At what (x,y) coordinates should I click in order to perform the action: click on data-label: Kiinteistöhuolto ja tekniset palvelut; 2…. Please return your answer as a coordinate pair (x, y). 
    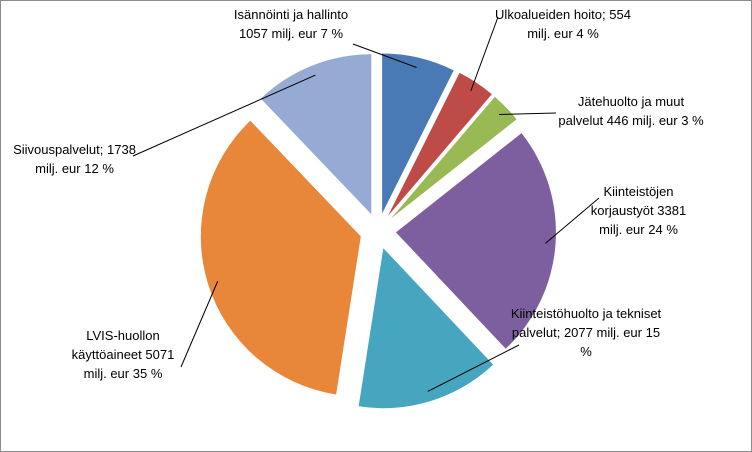
    Looking at the image, I should click on (586, 332).